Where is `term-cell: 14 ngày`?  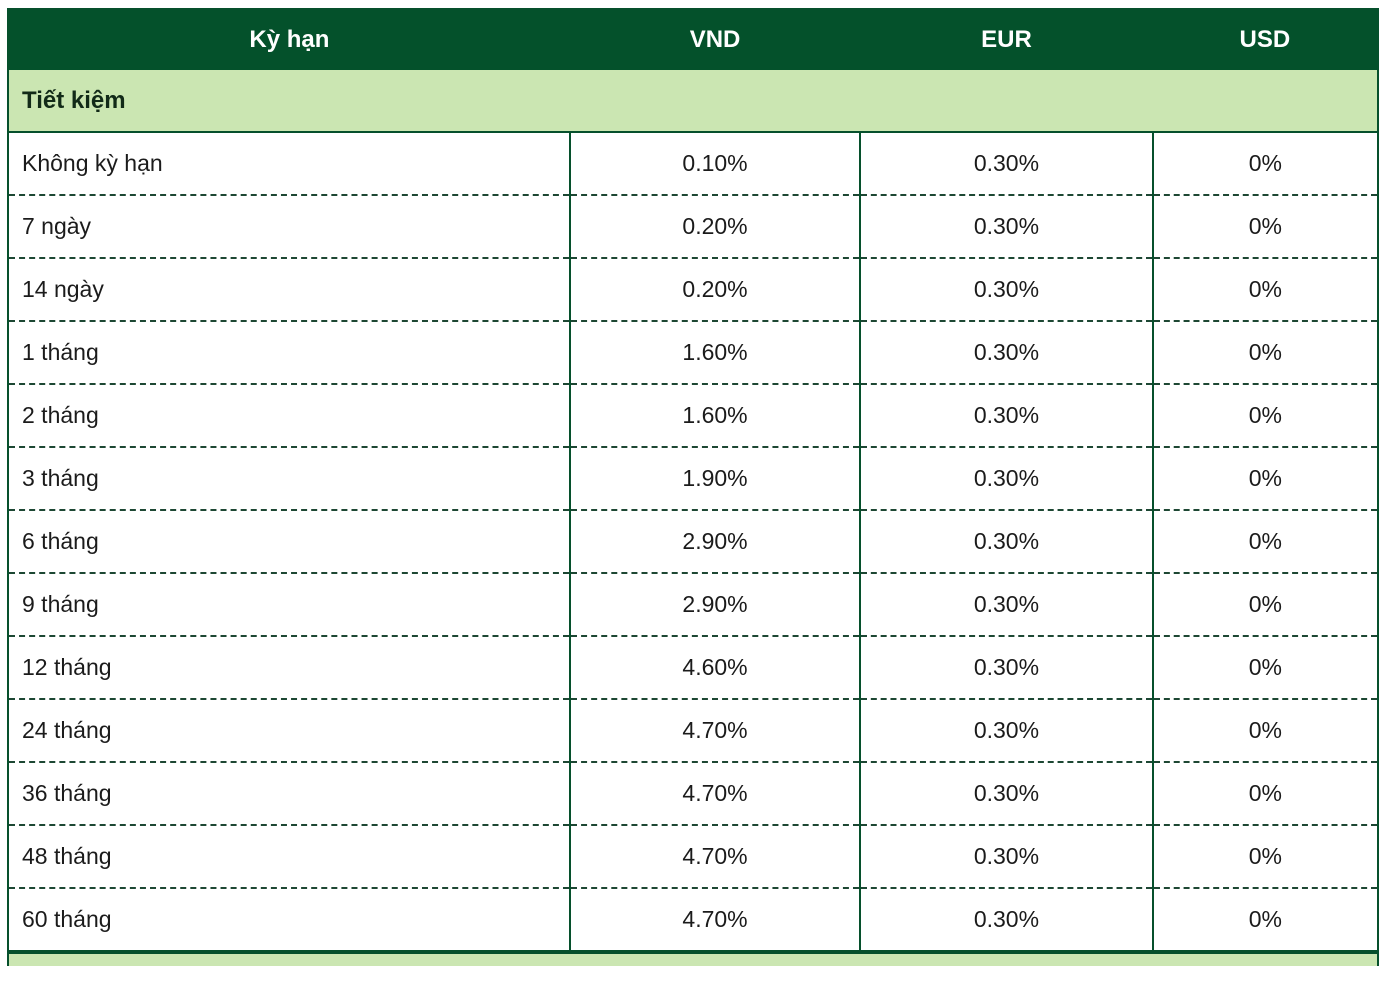 term-cell: 14 ngày is located at coordinates (289, 289).